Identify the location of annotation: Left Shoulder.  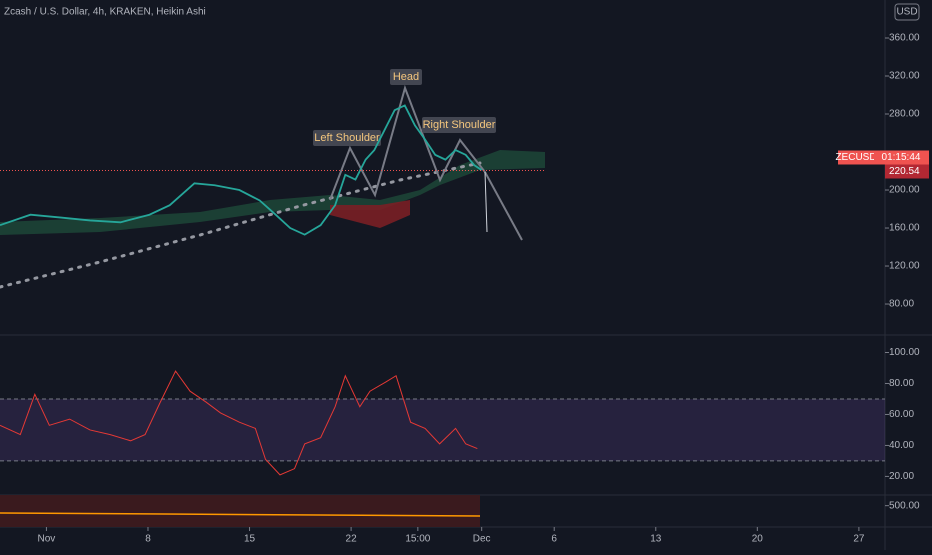
(347, 138).